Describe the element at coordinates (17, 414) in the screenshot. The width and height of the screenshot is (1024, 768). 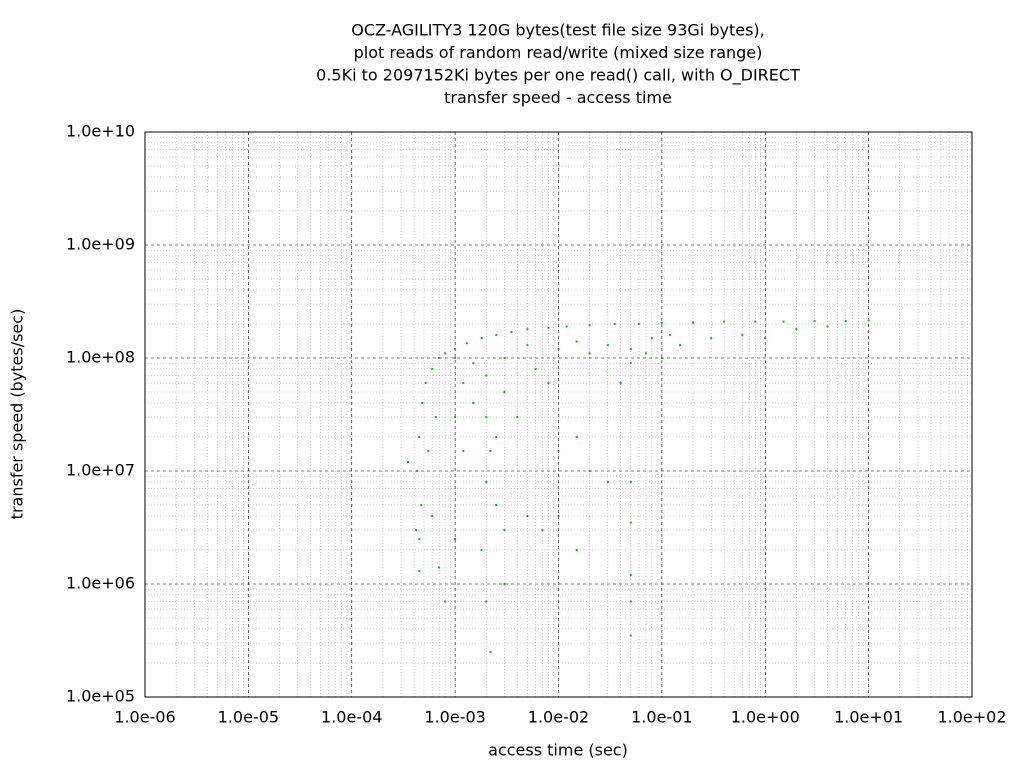
I see `y-axis-label: transfer speed (bytes/sec)` at that location.